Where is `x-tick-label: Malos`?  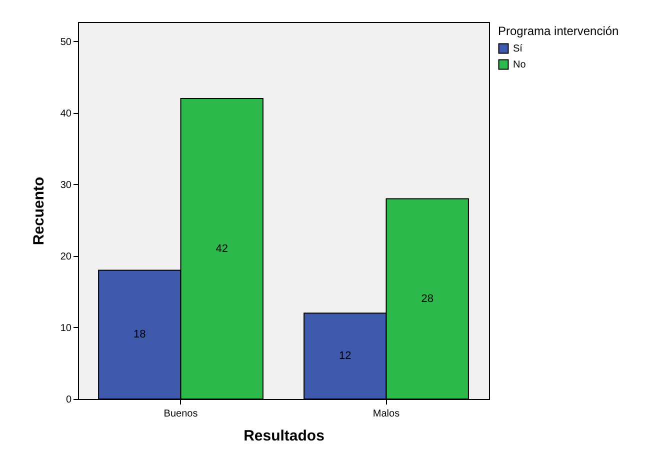
x-tick-label: Malos is located at coordinates (386, 414).